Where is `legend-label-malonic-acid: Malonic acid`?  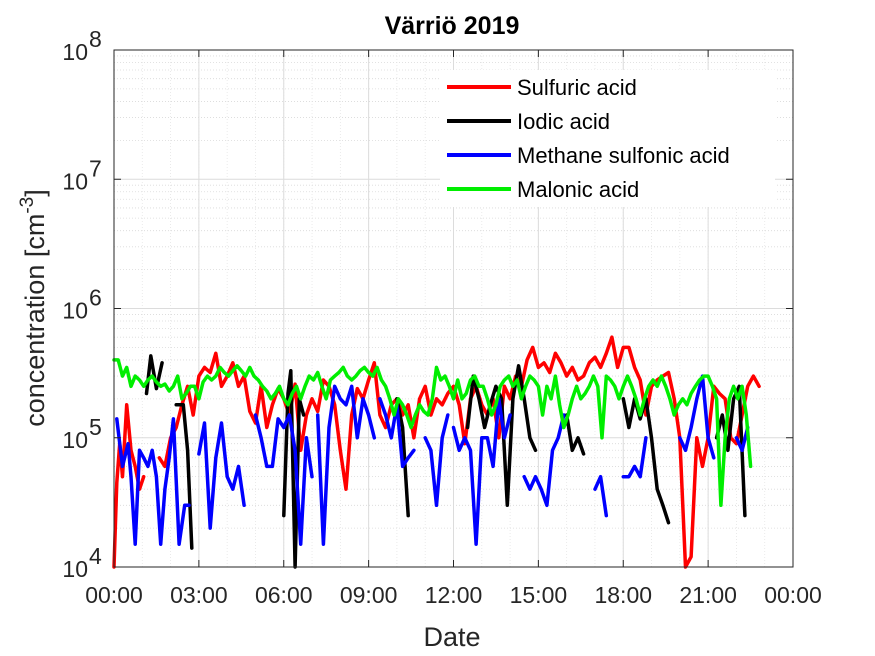
legend-label-malonic-acid: Malonic acid is located at coordinates (578, 189).